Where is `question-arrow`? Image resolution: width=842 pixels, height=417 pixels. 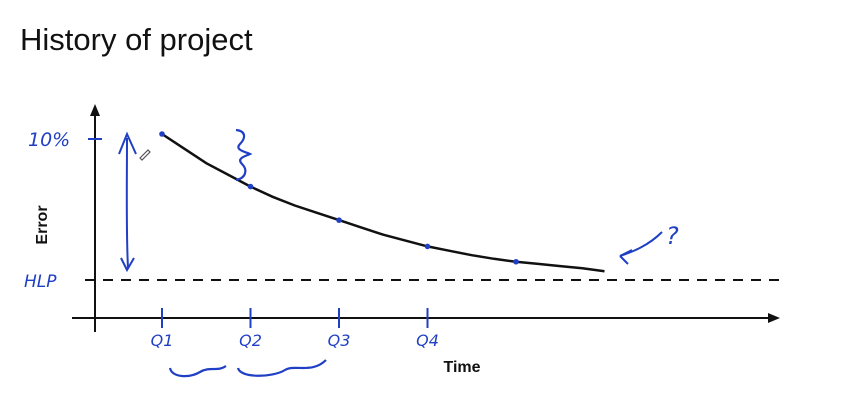 question-arrow is located at coordinates (641, 248).